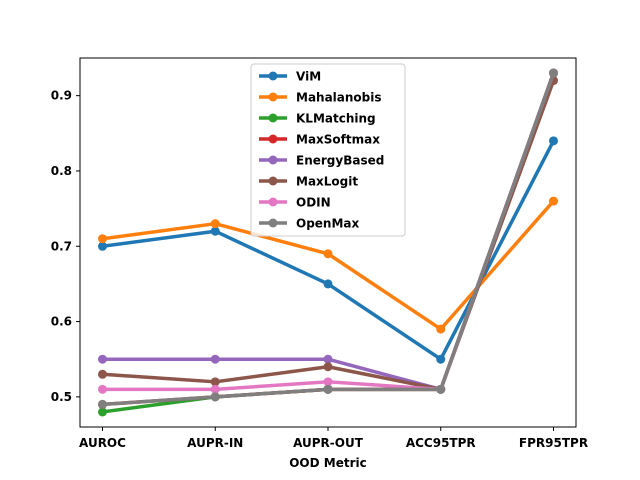  I want to click on legend-item: MaxSoftmax, so click(319, 140).